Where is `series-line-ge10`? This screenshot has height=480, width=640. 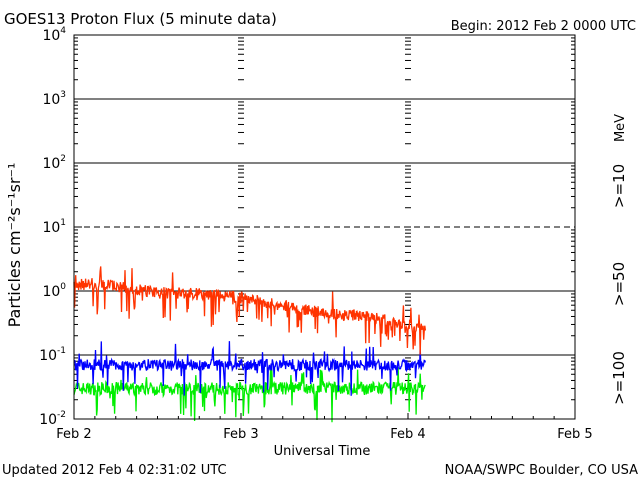 series-line-ge10 is located at coordinates (250, 310).